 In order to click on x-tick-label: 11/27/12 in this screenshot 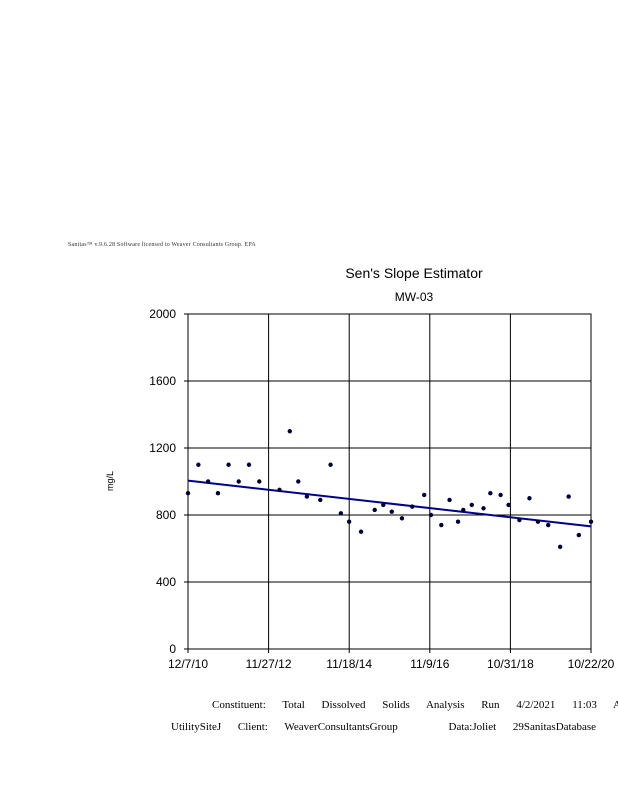, I will do `click(269, 664)`.